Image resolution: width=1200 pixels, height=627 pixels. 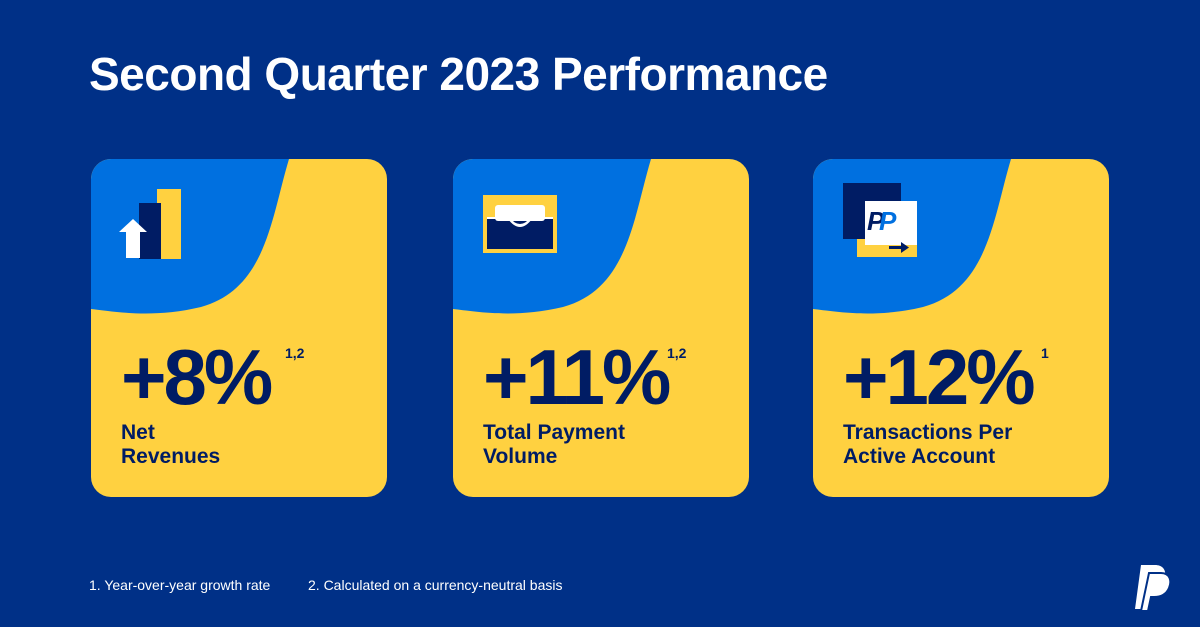 I want to click on metric-label: Total Payment Volume, so click(x=608, y=445).